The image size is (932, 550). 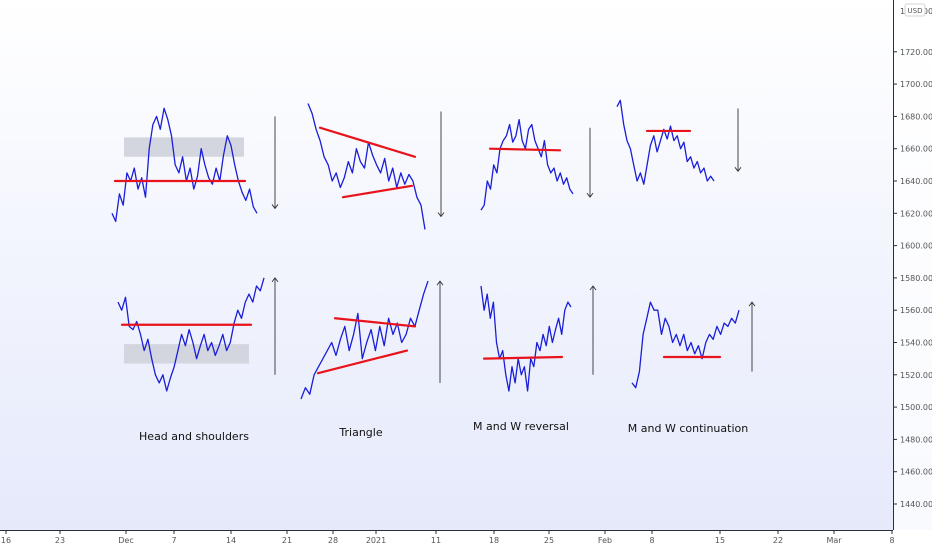 I want to click on price-tick-label: 1640.000, so click(x=916, y=181).